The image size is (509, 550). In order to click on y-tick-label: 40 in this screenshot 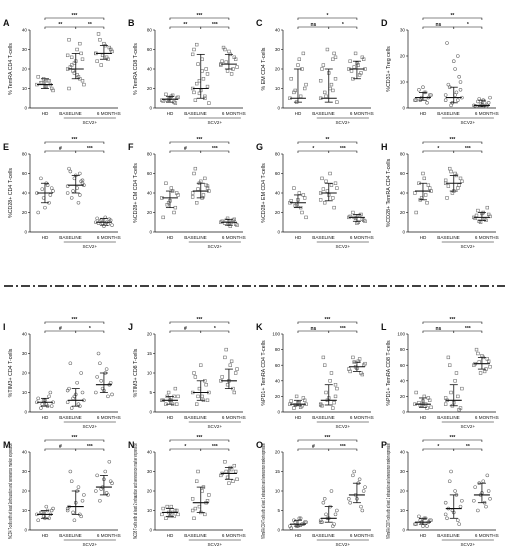, I will do `click(150, 193)`.